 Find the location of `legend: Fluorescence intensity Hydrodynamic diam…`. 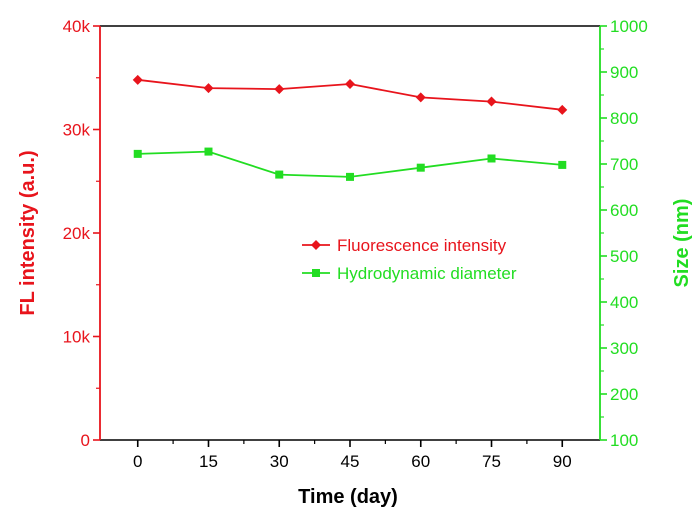

legend: Fluorescence intensity Hydrodynamic diam… is located at coordinates (409, 259).